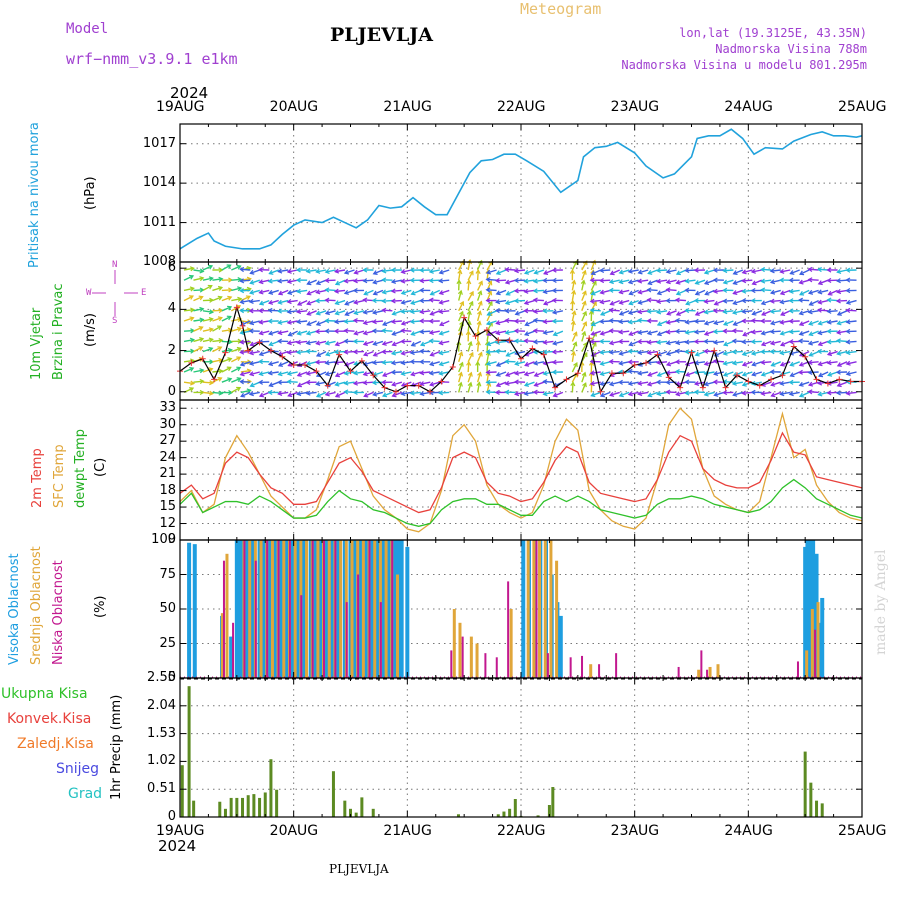  I want to click on sfc-temp-label: SFC Temp, so click(59, 476).